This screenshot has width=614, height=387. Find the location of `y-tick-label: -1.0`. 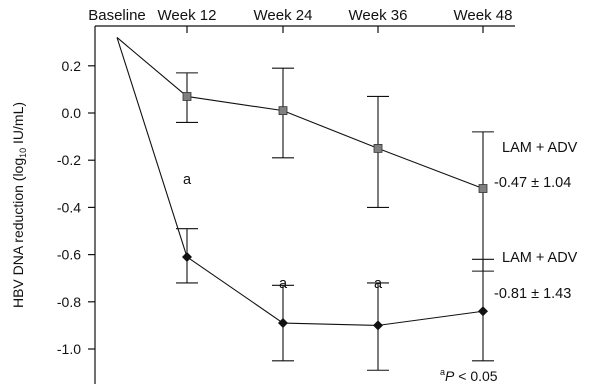

y-tick-label: -1.0 is located at coordinates (69, 349).